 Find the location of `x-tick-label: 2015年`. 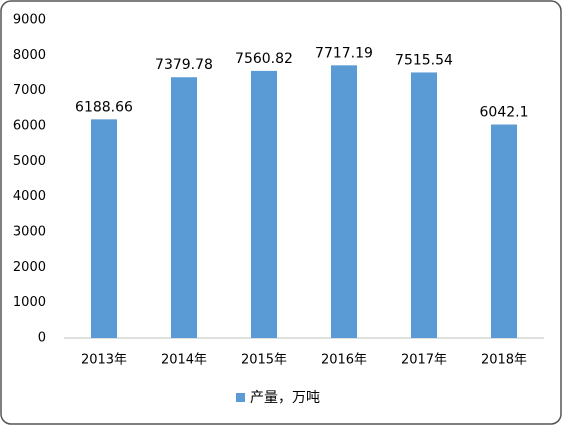

x-tick-label: 2015年 is located at coordinates (264, 360).